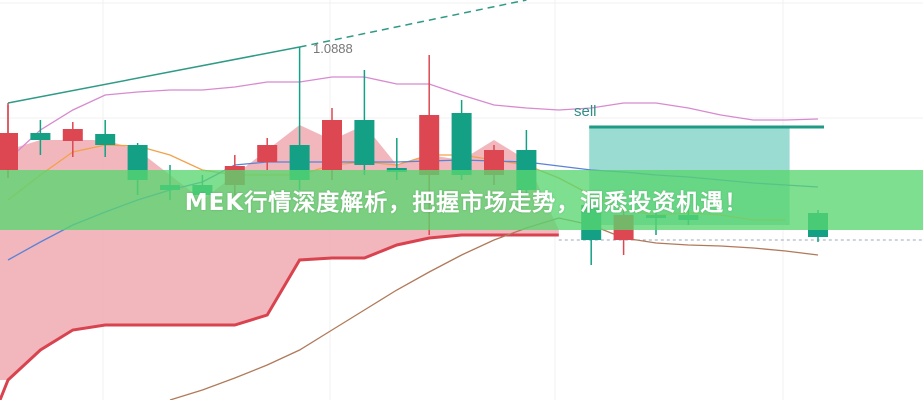  I want to click on peak-price-label: 1.0888, so click(333, 48).